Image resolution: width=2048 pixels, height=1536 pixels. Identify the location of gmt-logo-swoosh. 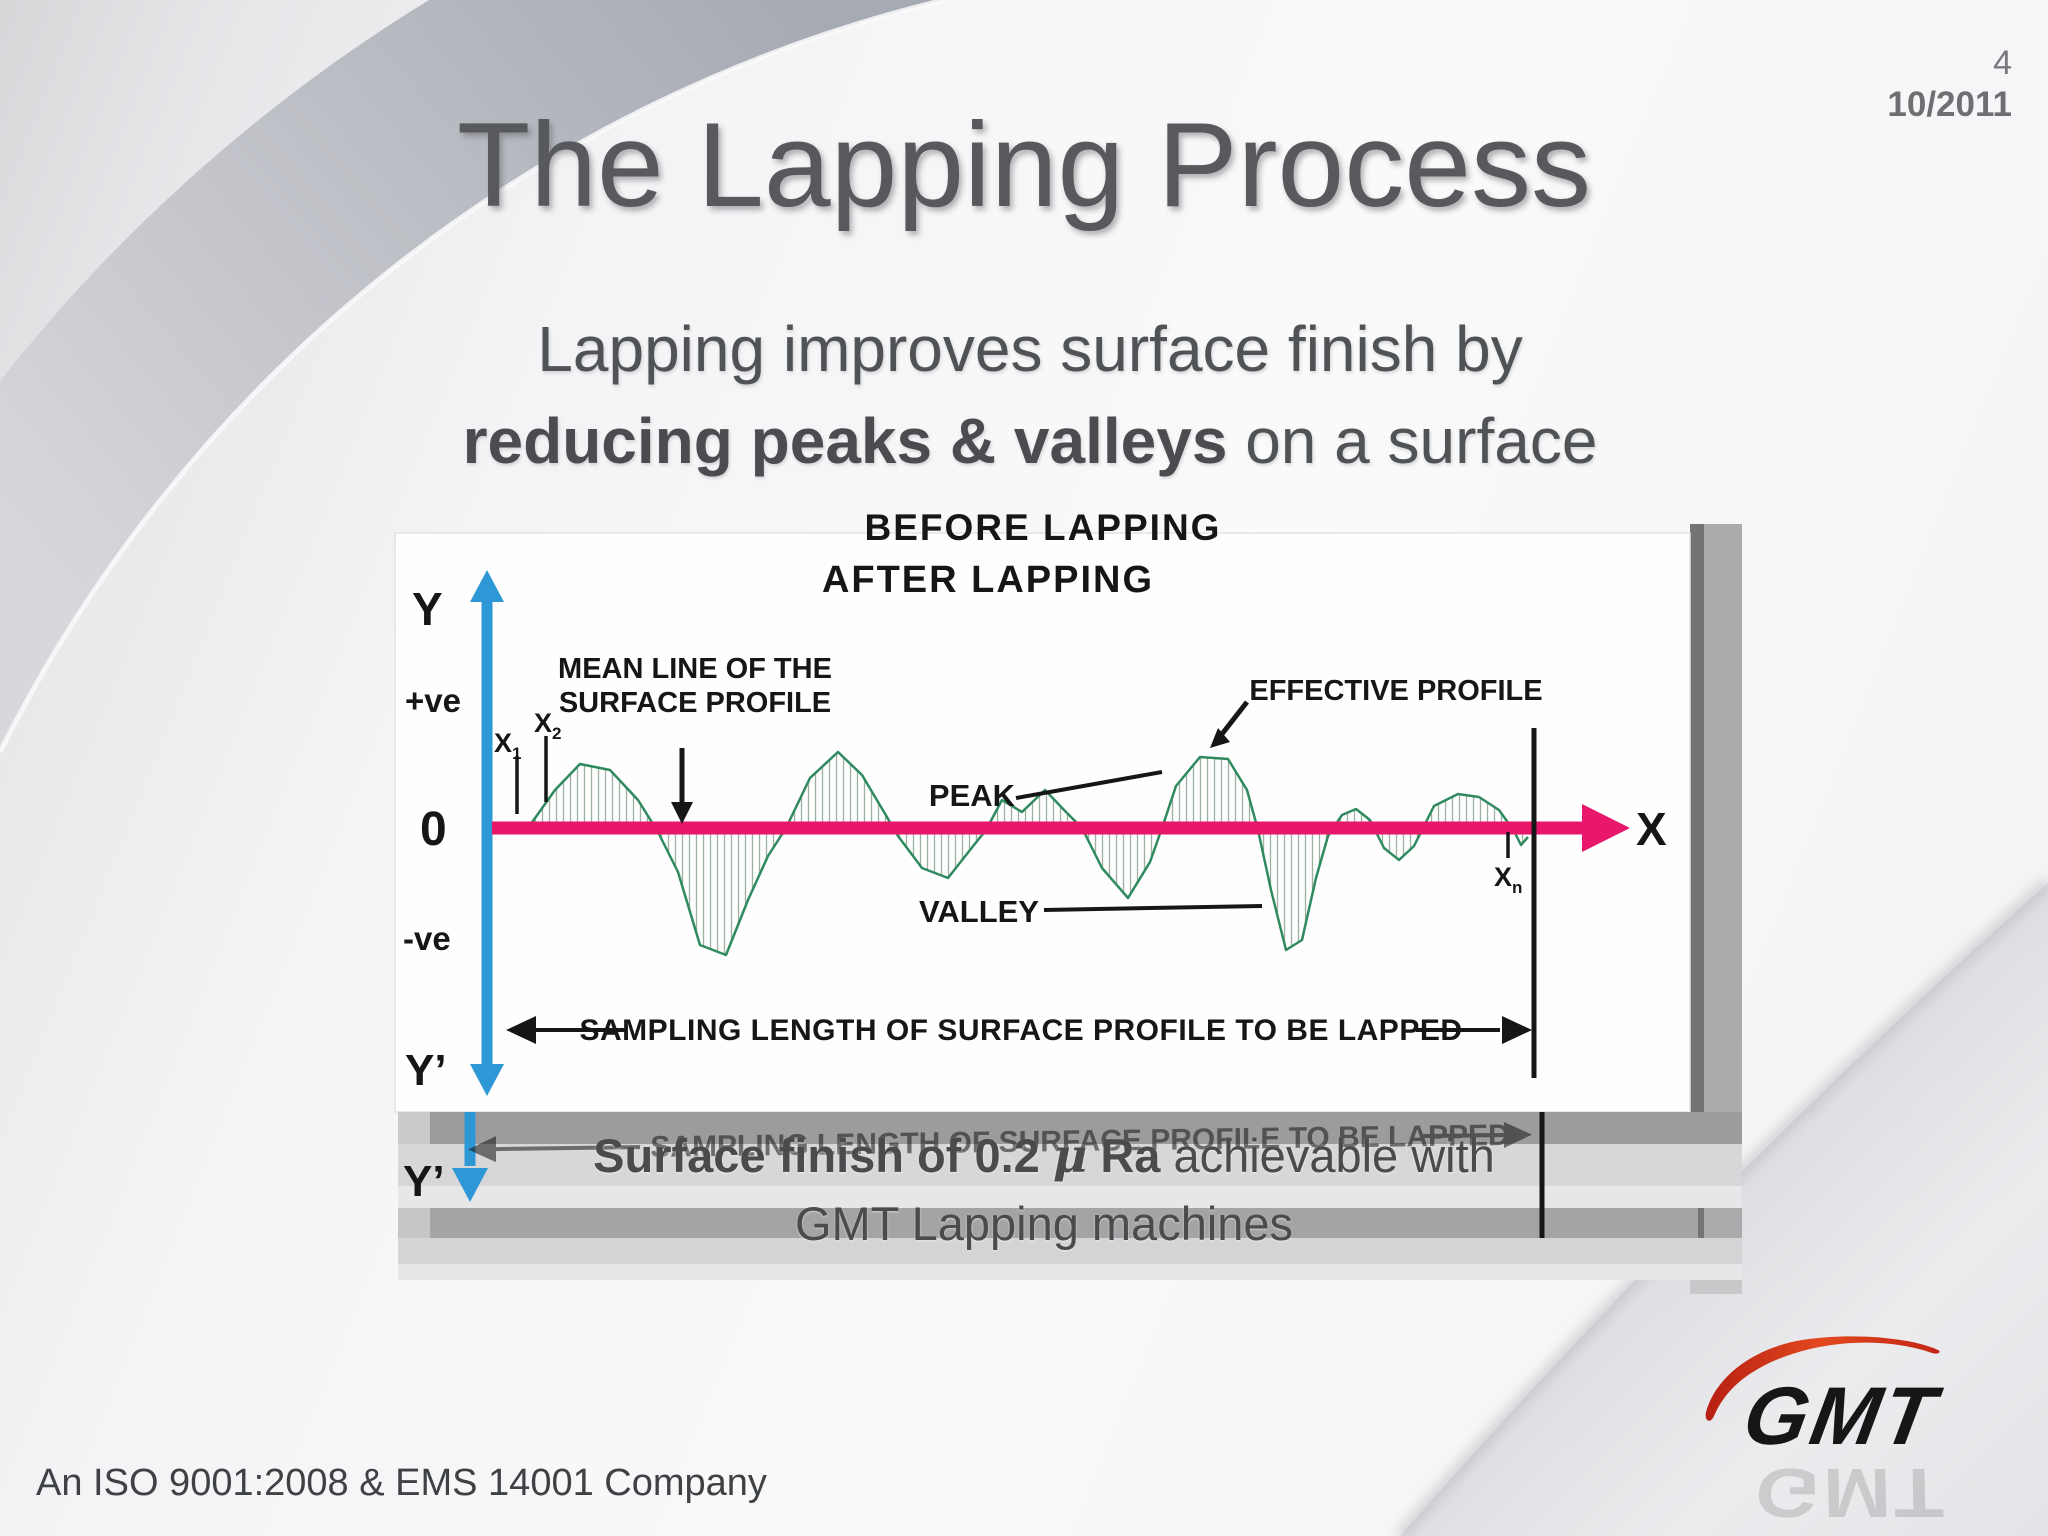
(1822, 1378).